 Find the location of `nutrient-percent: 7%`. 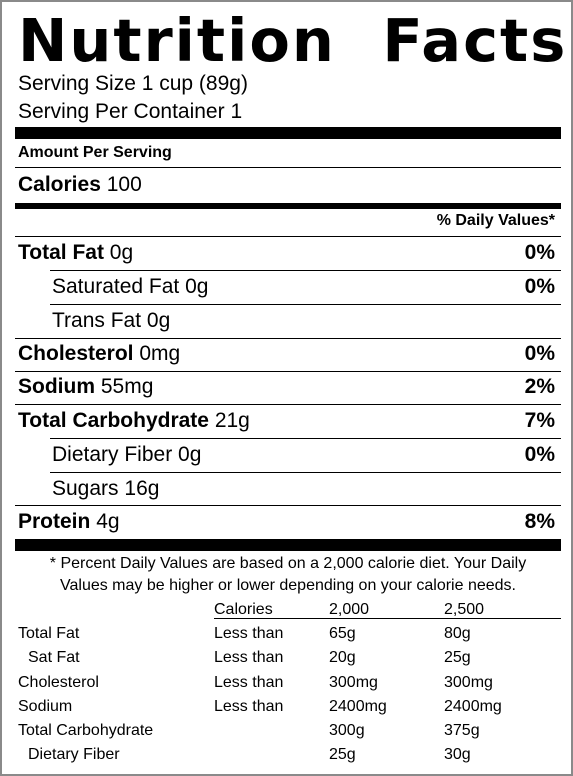

nutrient-percent: 7% is located at coordinates (539, 420).